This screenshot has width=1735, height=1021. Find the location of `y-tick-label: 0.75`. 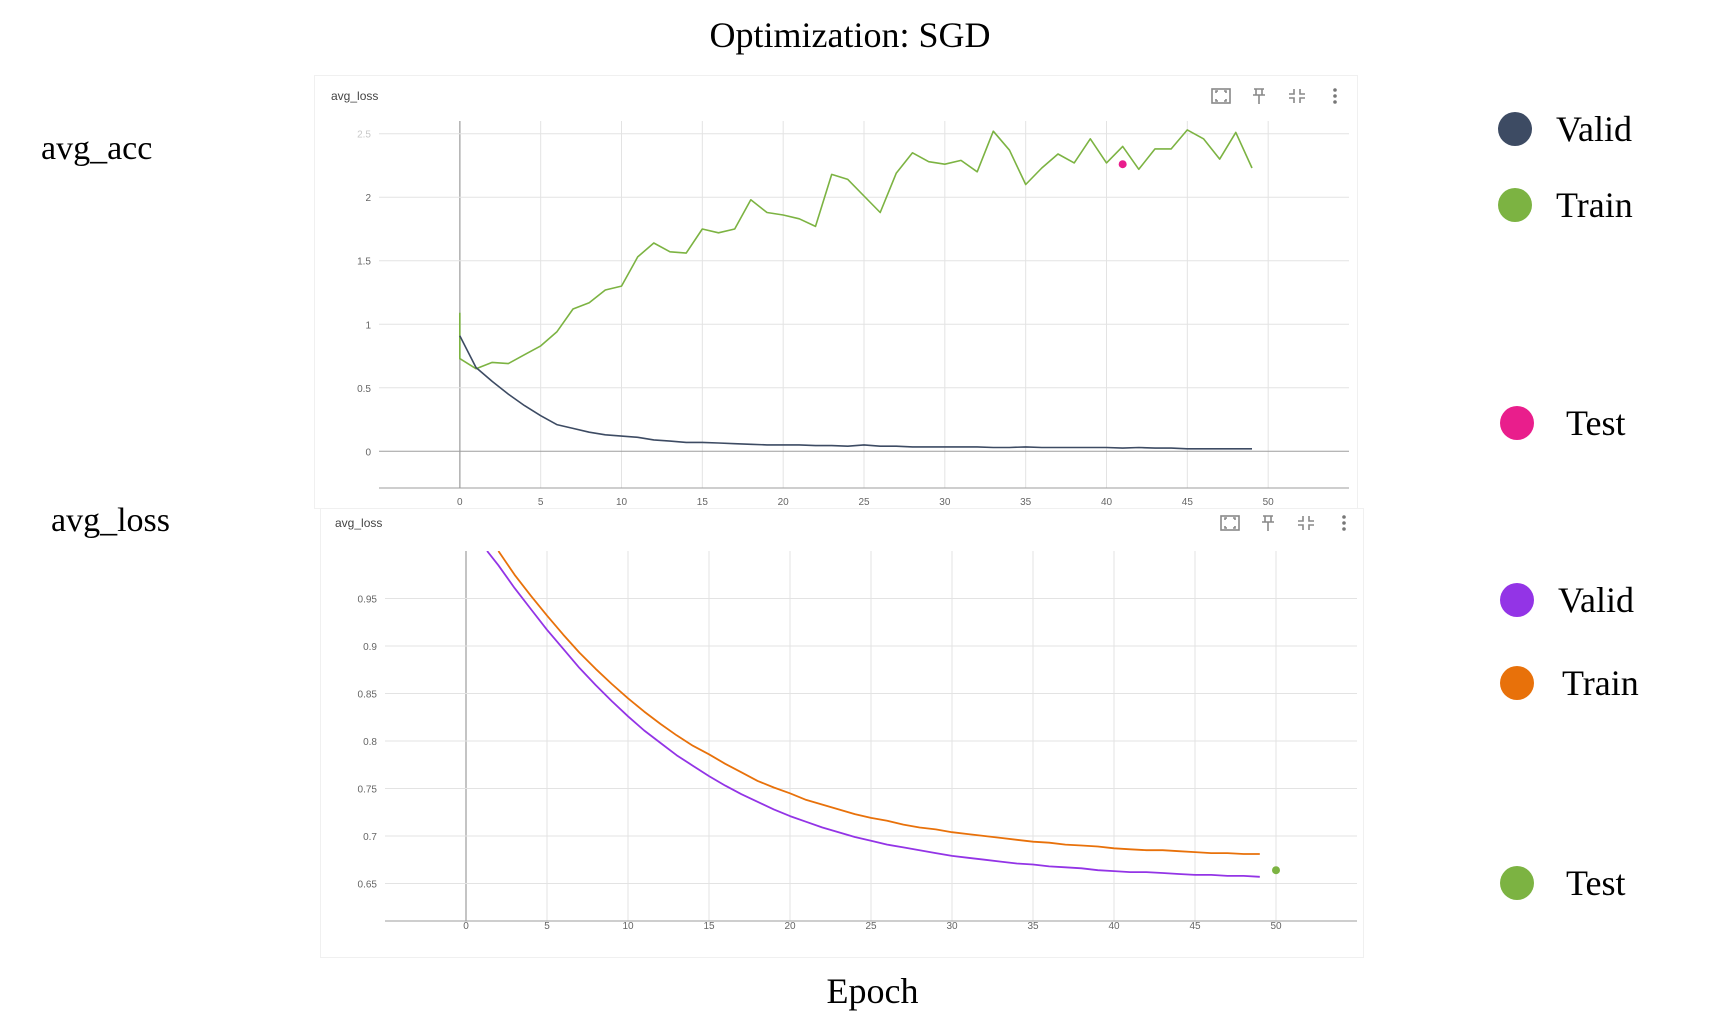

y-tick-label: 0.75 is located at coordinates (368, 790).